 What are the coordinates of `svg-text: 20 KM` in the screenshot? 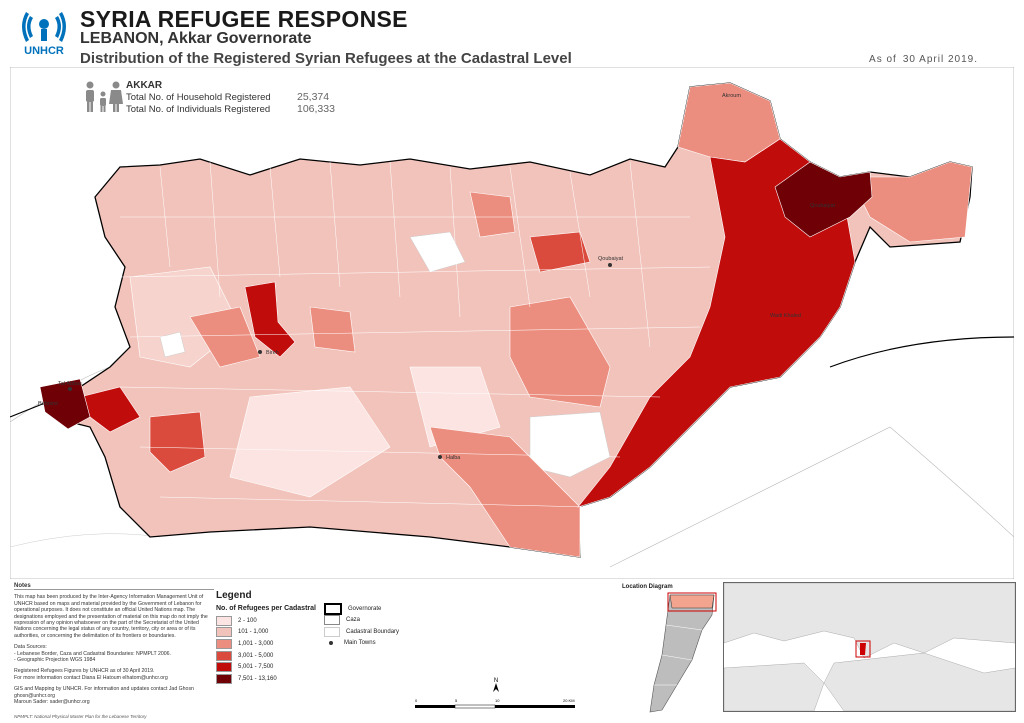 It's located at (569, 700).